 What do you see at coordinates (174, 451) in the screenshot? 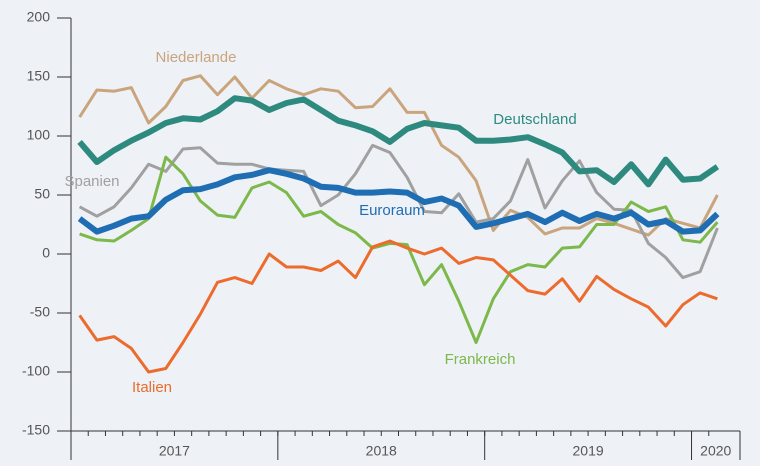
I see `x-group-label: 2017` at bounding box center [174, 451].